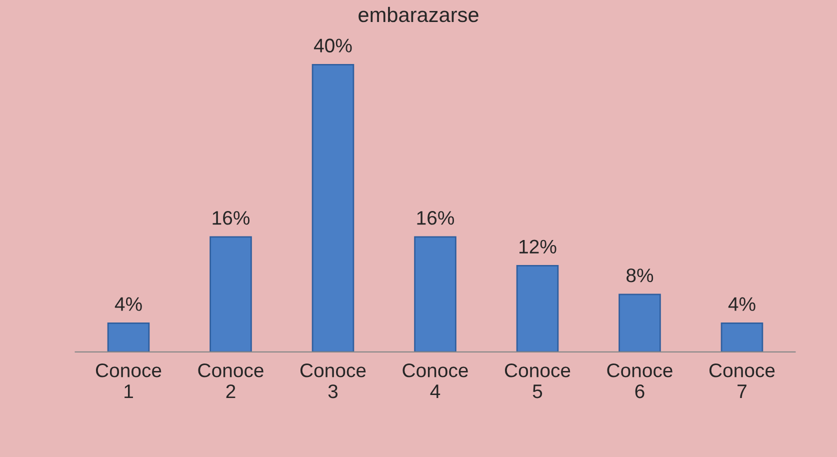 Image resolution: width=837 pixels, height=457 pixels. Describe the element at coordinates (231, 381) in the screenshot. I see `x-tick-label: Conoce 2` at that location.